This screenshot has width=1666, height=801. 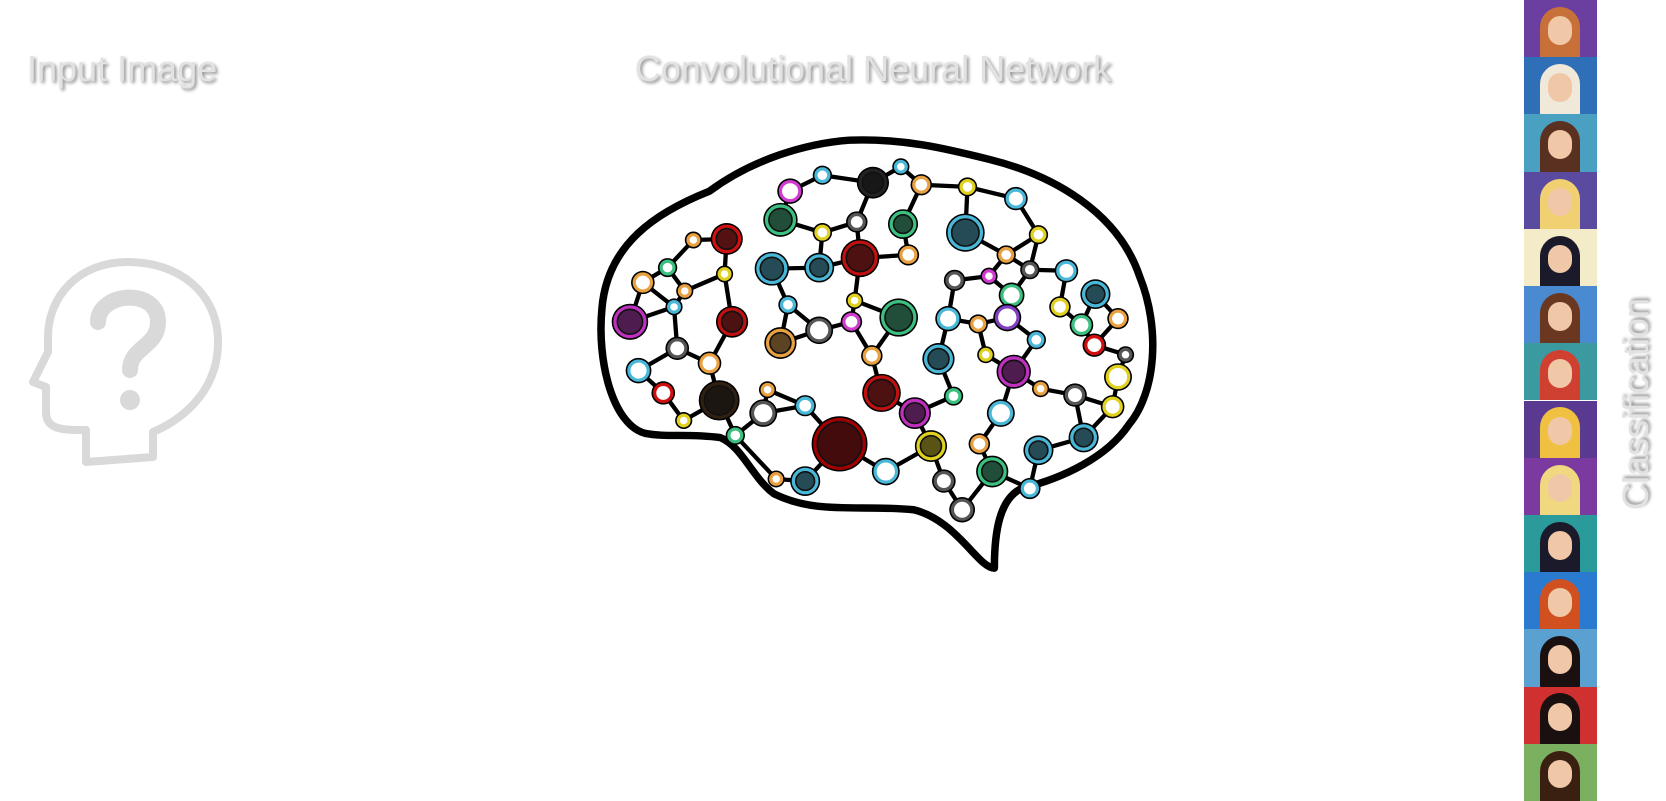 I want to click on input-label: Input Image, so click(x=122, y=68).